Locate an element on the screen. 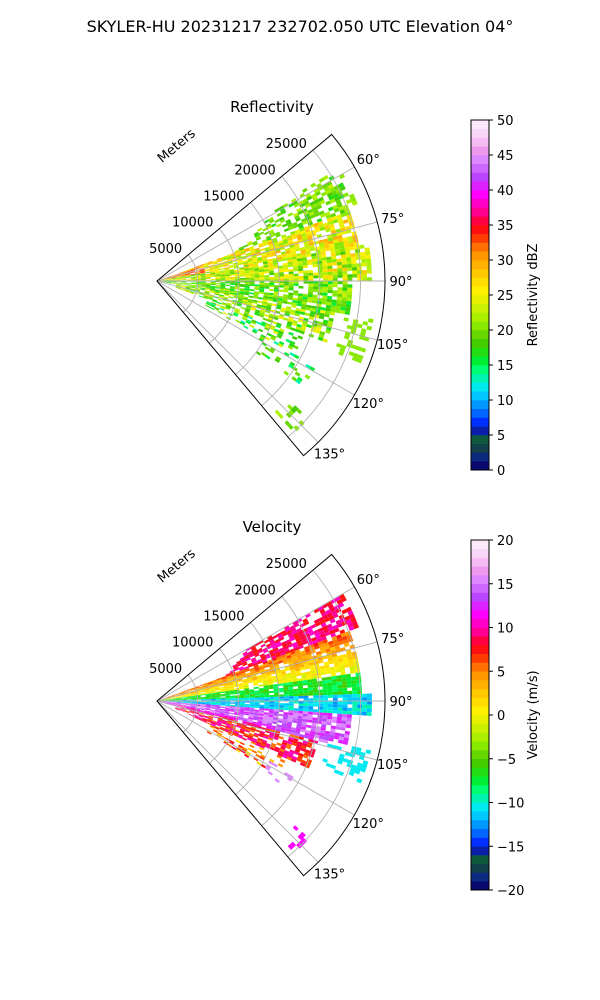 The height and width of the screenshot is (1000, 600). radial-tick-label: 20000 is located at coordinates (254, 170).